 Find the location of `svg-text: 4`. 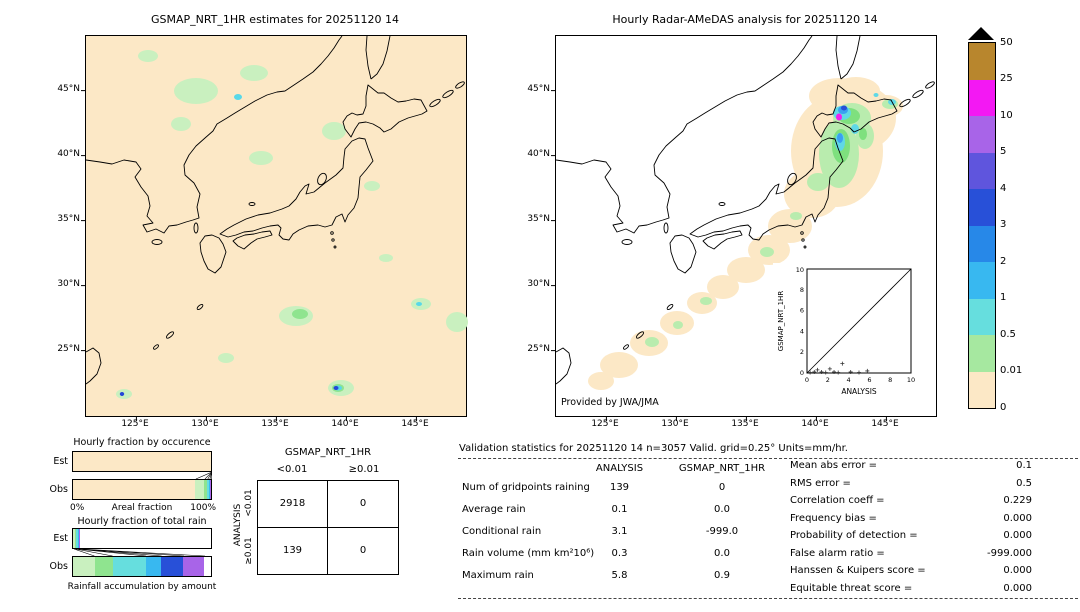

svg-text: 4 is located at coordinates (802, 331).